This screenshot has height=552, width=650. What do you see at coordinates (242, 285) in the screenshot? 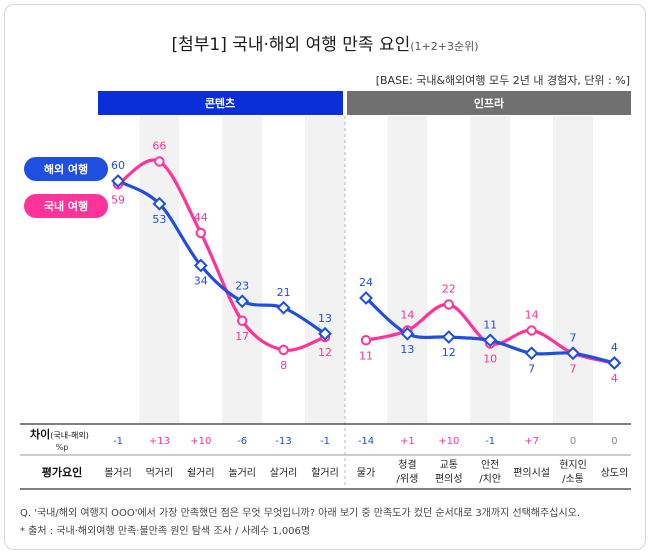
I see `data-label-abroad: 23` at bounding box center [242, 285].